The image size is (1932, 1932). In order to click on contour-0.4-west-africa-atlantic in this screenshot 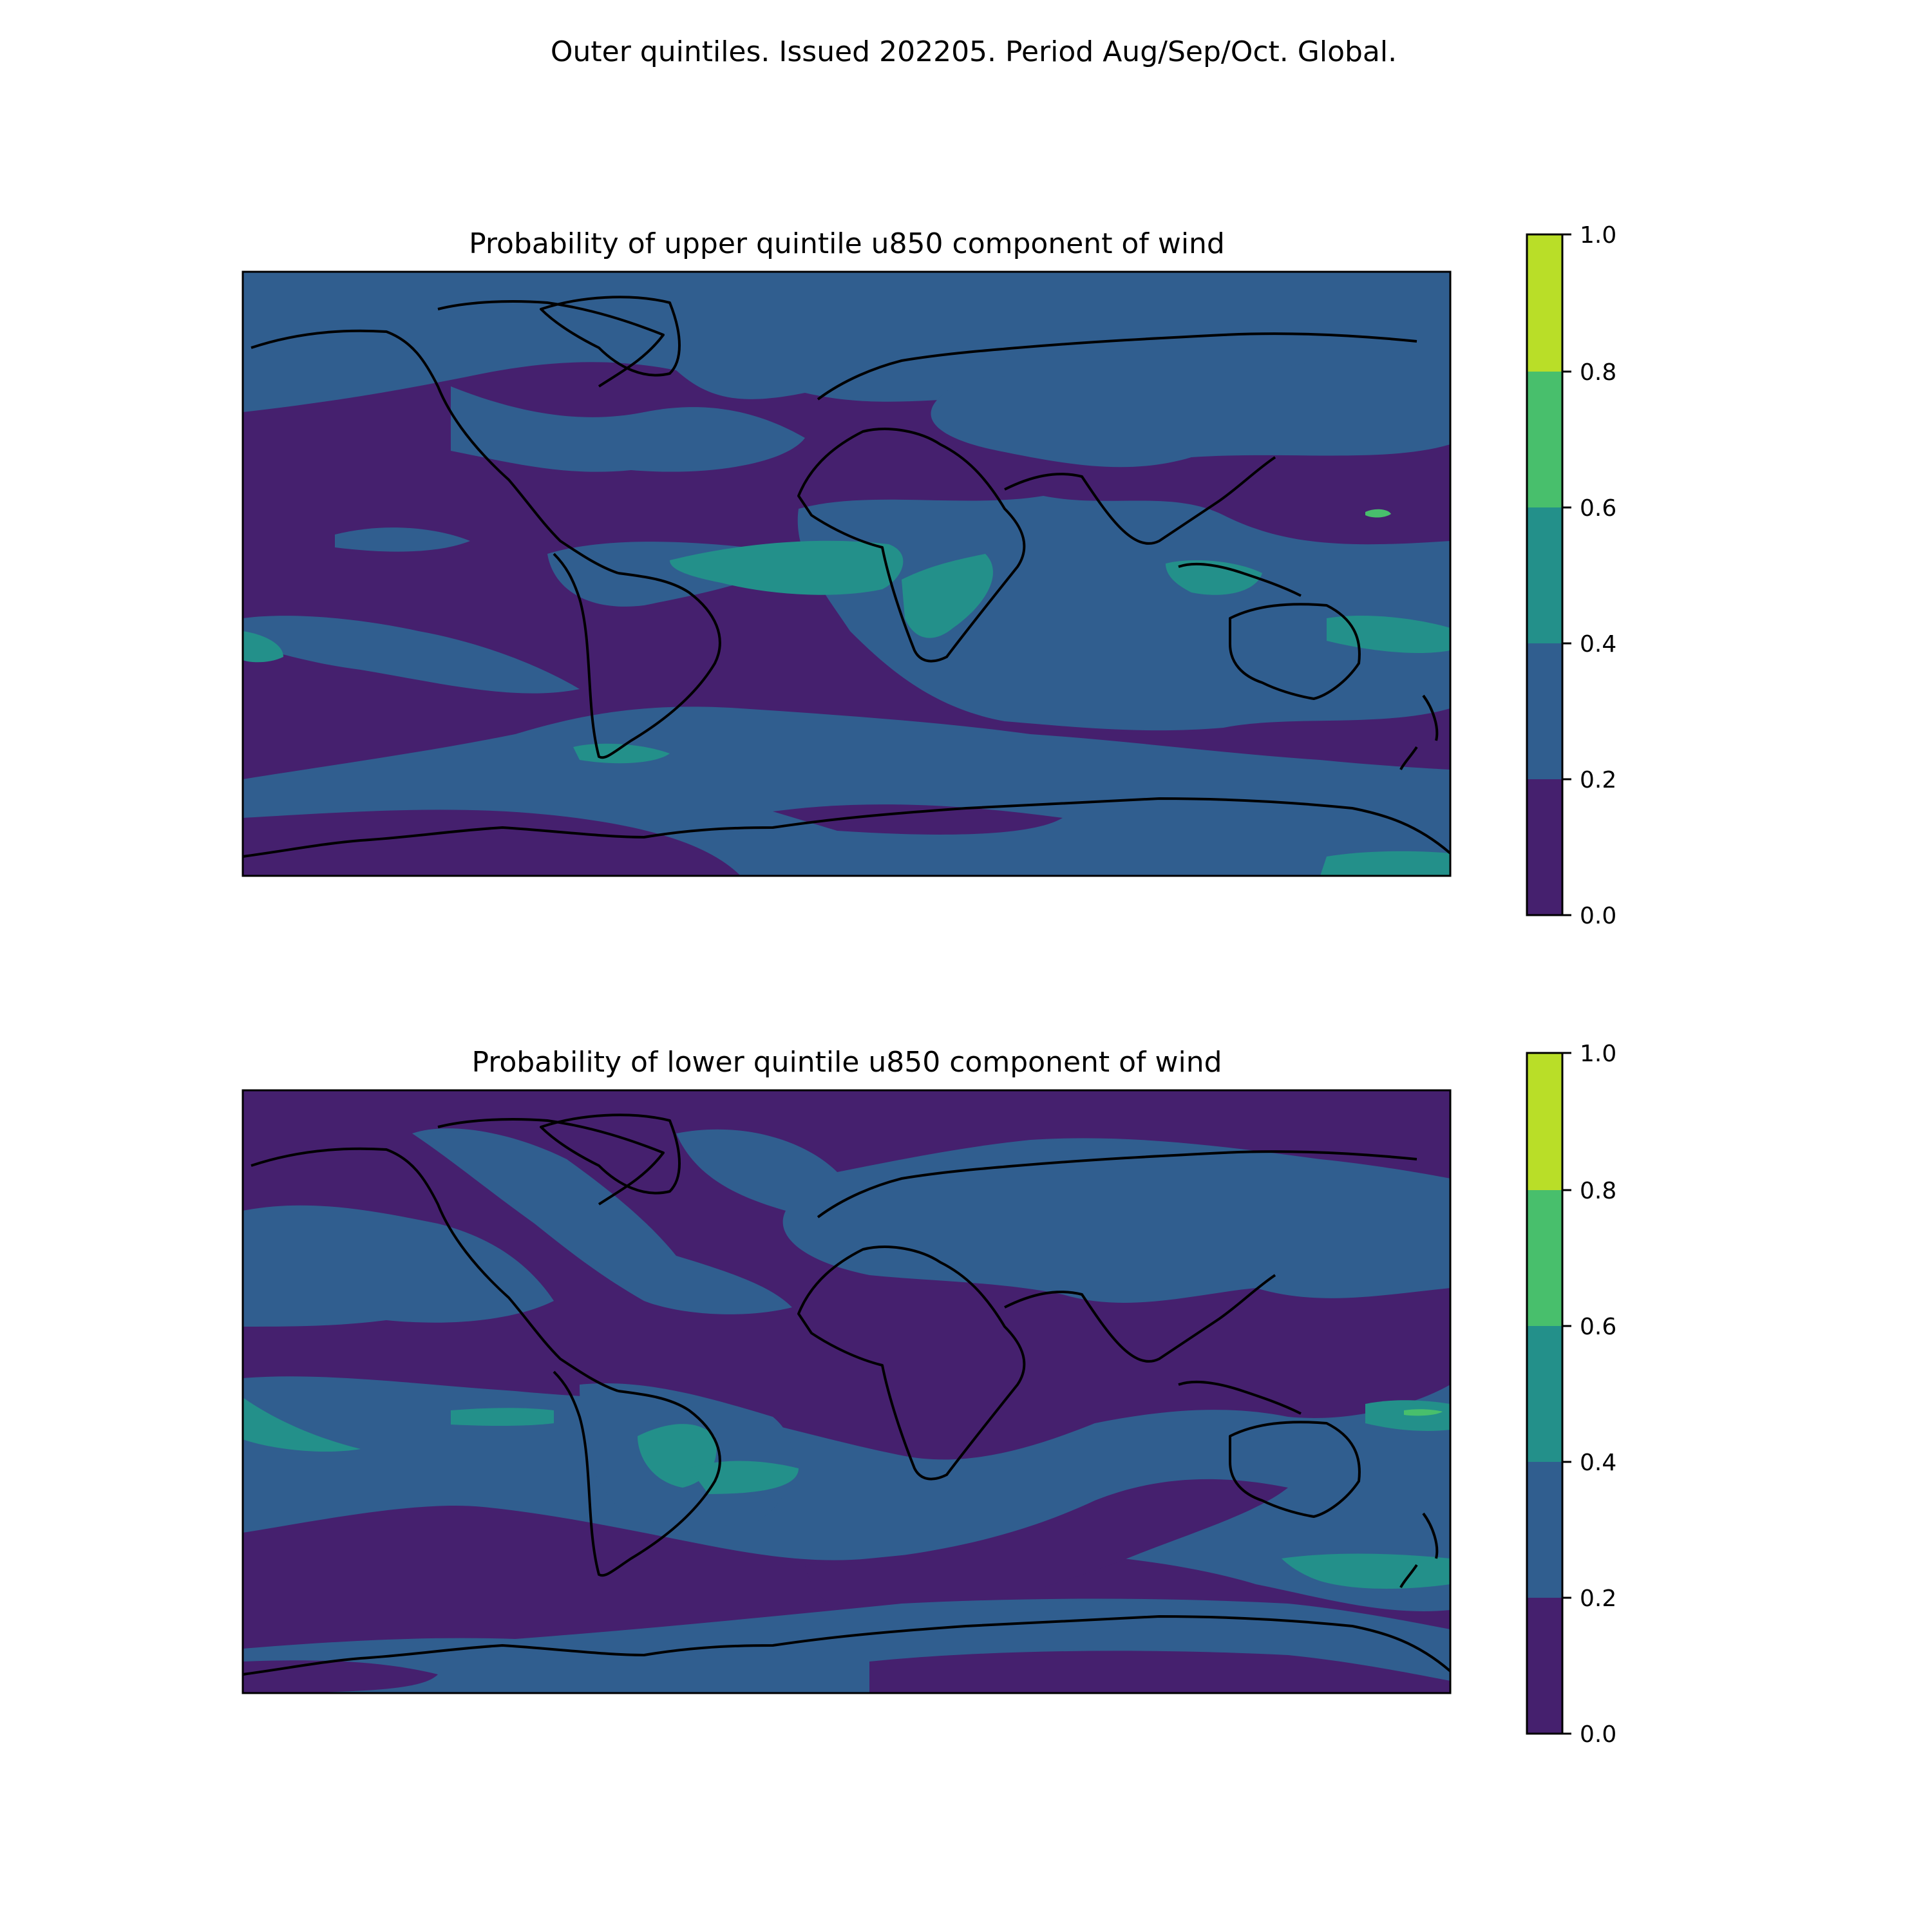, I will do `click(787, 567)`.